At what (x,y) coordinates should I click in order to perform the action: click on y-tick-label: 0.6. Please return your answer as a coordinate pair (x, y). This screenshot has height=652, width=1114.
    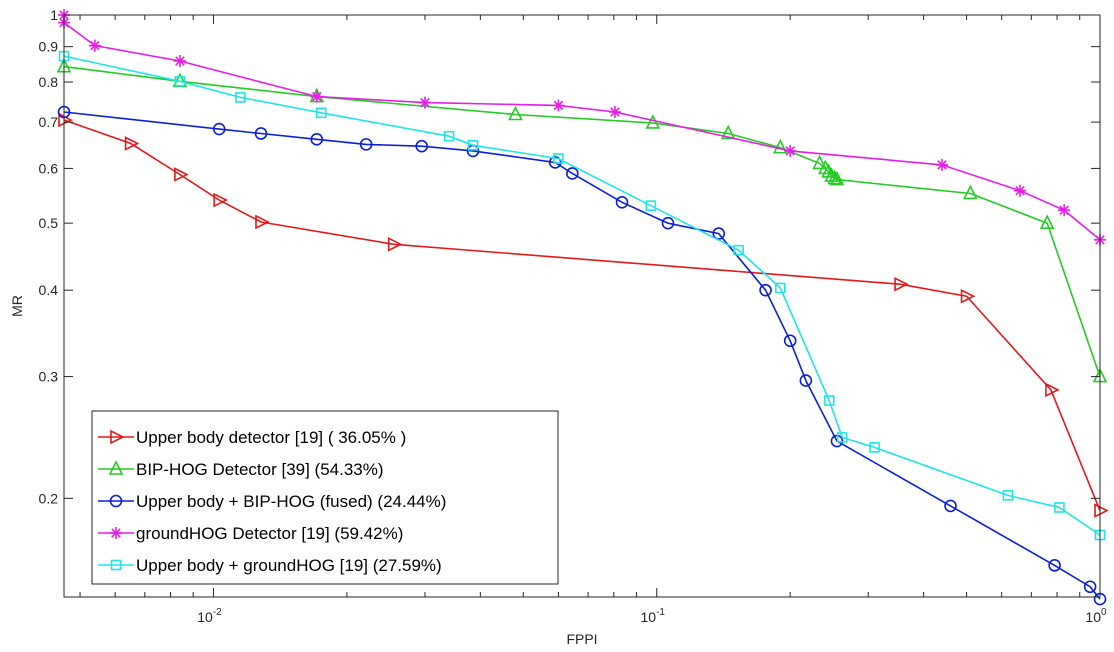
    Looking at the image, I should click on (49, 168).